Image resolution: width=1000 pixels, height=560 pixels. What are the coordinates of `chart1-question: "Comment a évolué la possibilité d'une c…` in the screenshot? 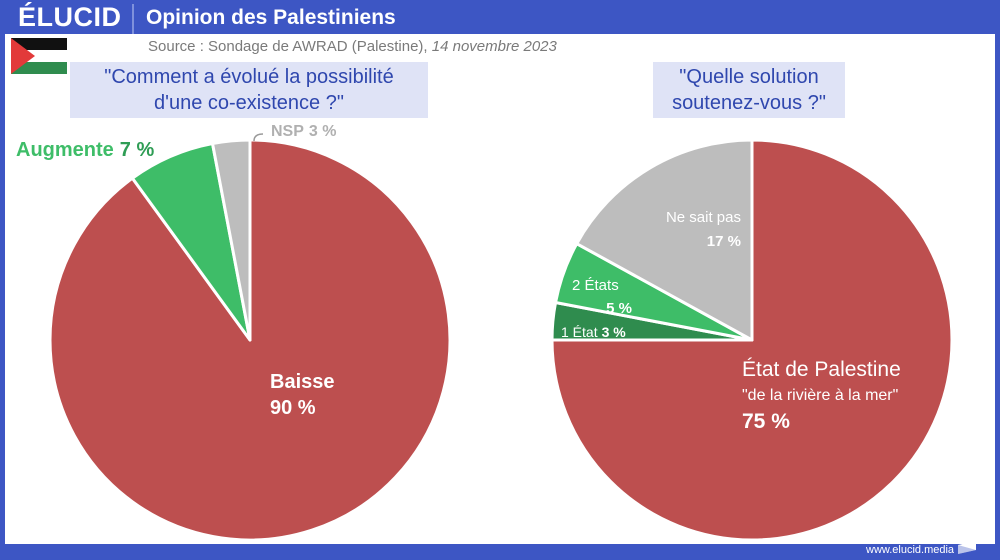 It's located at (249, 90).